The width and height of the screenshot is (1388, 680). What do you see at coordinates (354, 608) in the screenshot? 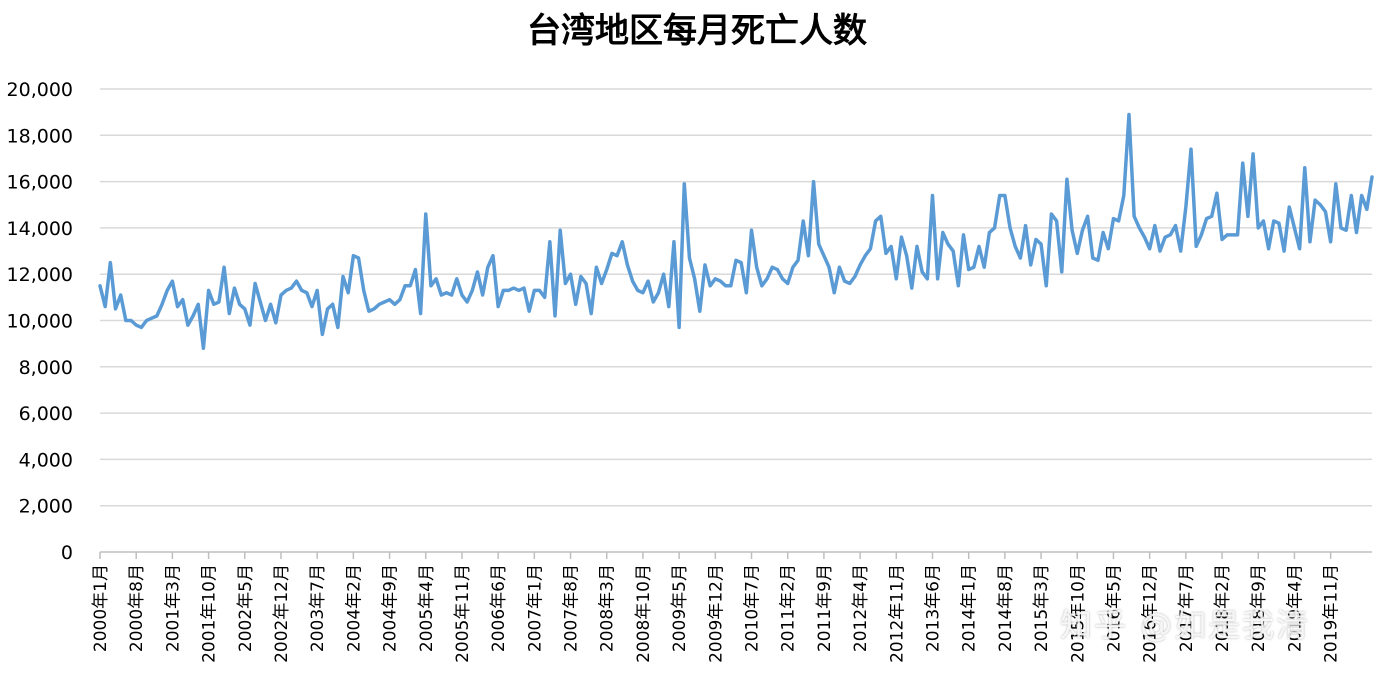
I see `x-tick-label: 2004年2月` at bounding box center [354, 608].